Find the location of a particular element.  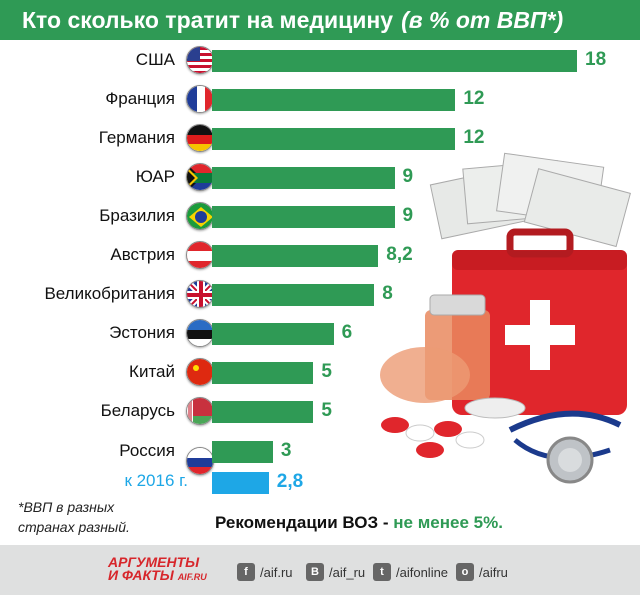

value-label: 6 is located at coordinates (347, 332).